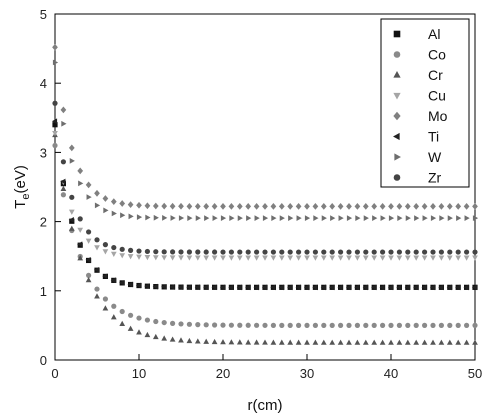  What do you see at coordinates (43, 360) in the screenshot?
I see `y-tick-label: 0` at bounding box center [43, 360].